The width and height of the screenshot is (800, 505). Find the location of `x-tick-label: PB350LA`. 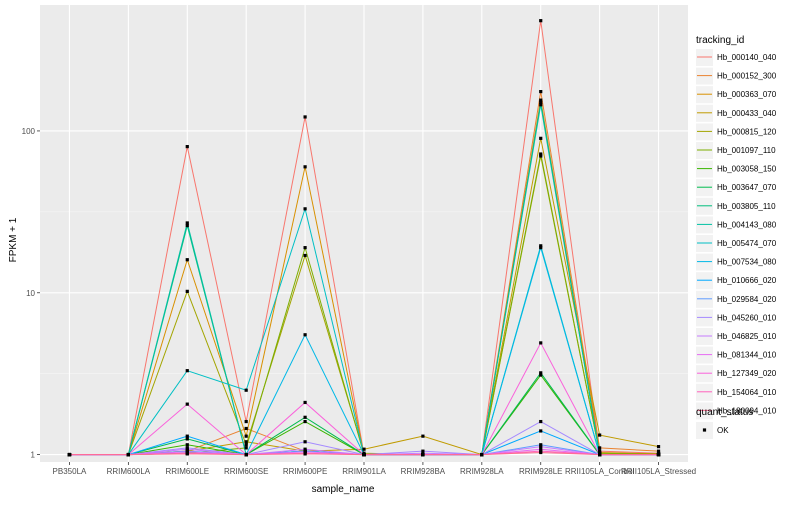

x-tick-label: PB350LA is located at coordinates (70, 471).